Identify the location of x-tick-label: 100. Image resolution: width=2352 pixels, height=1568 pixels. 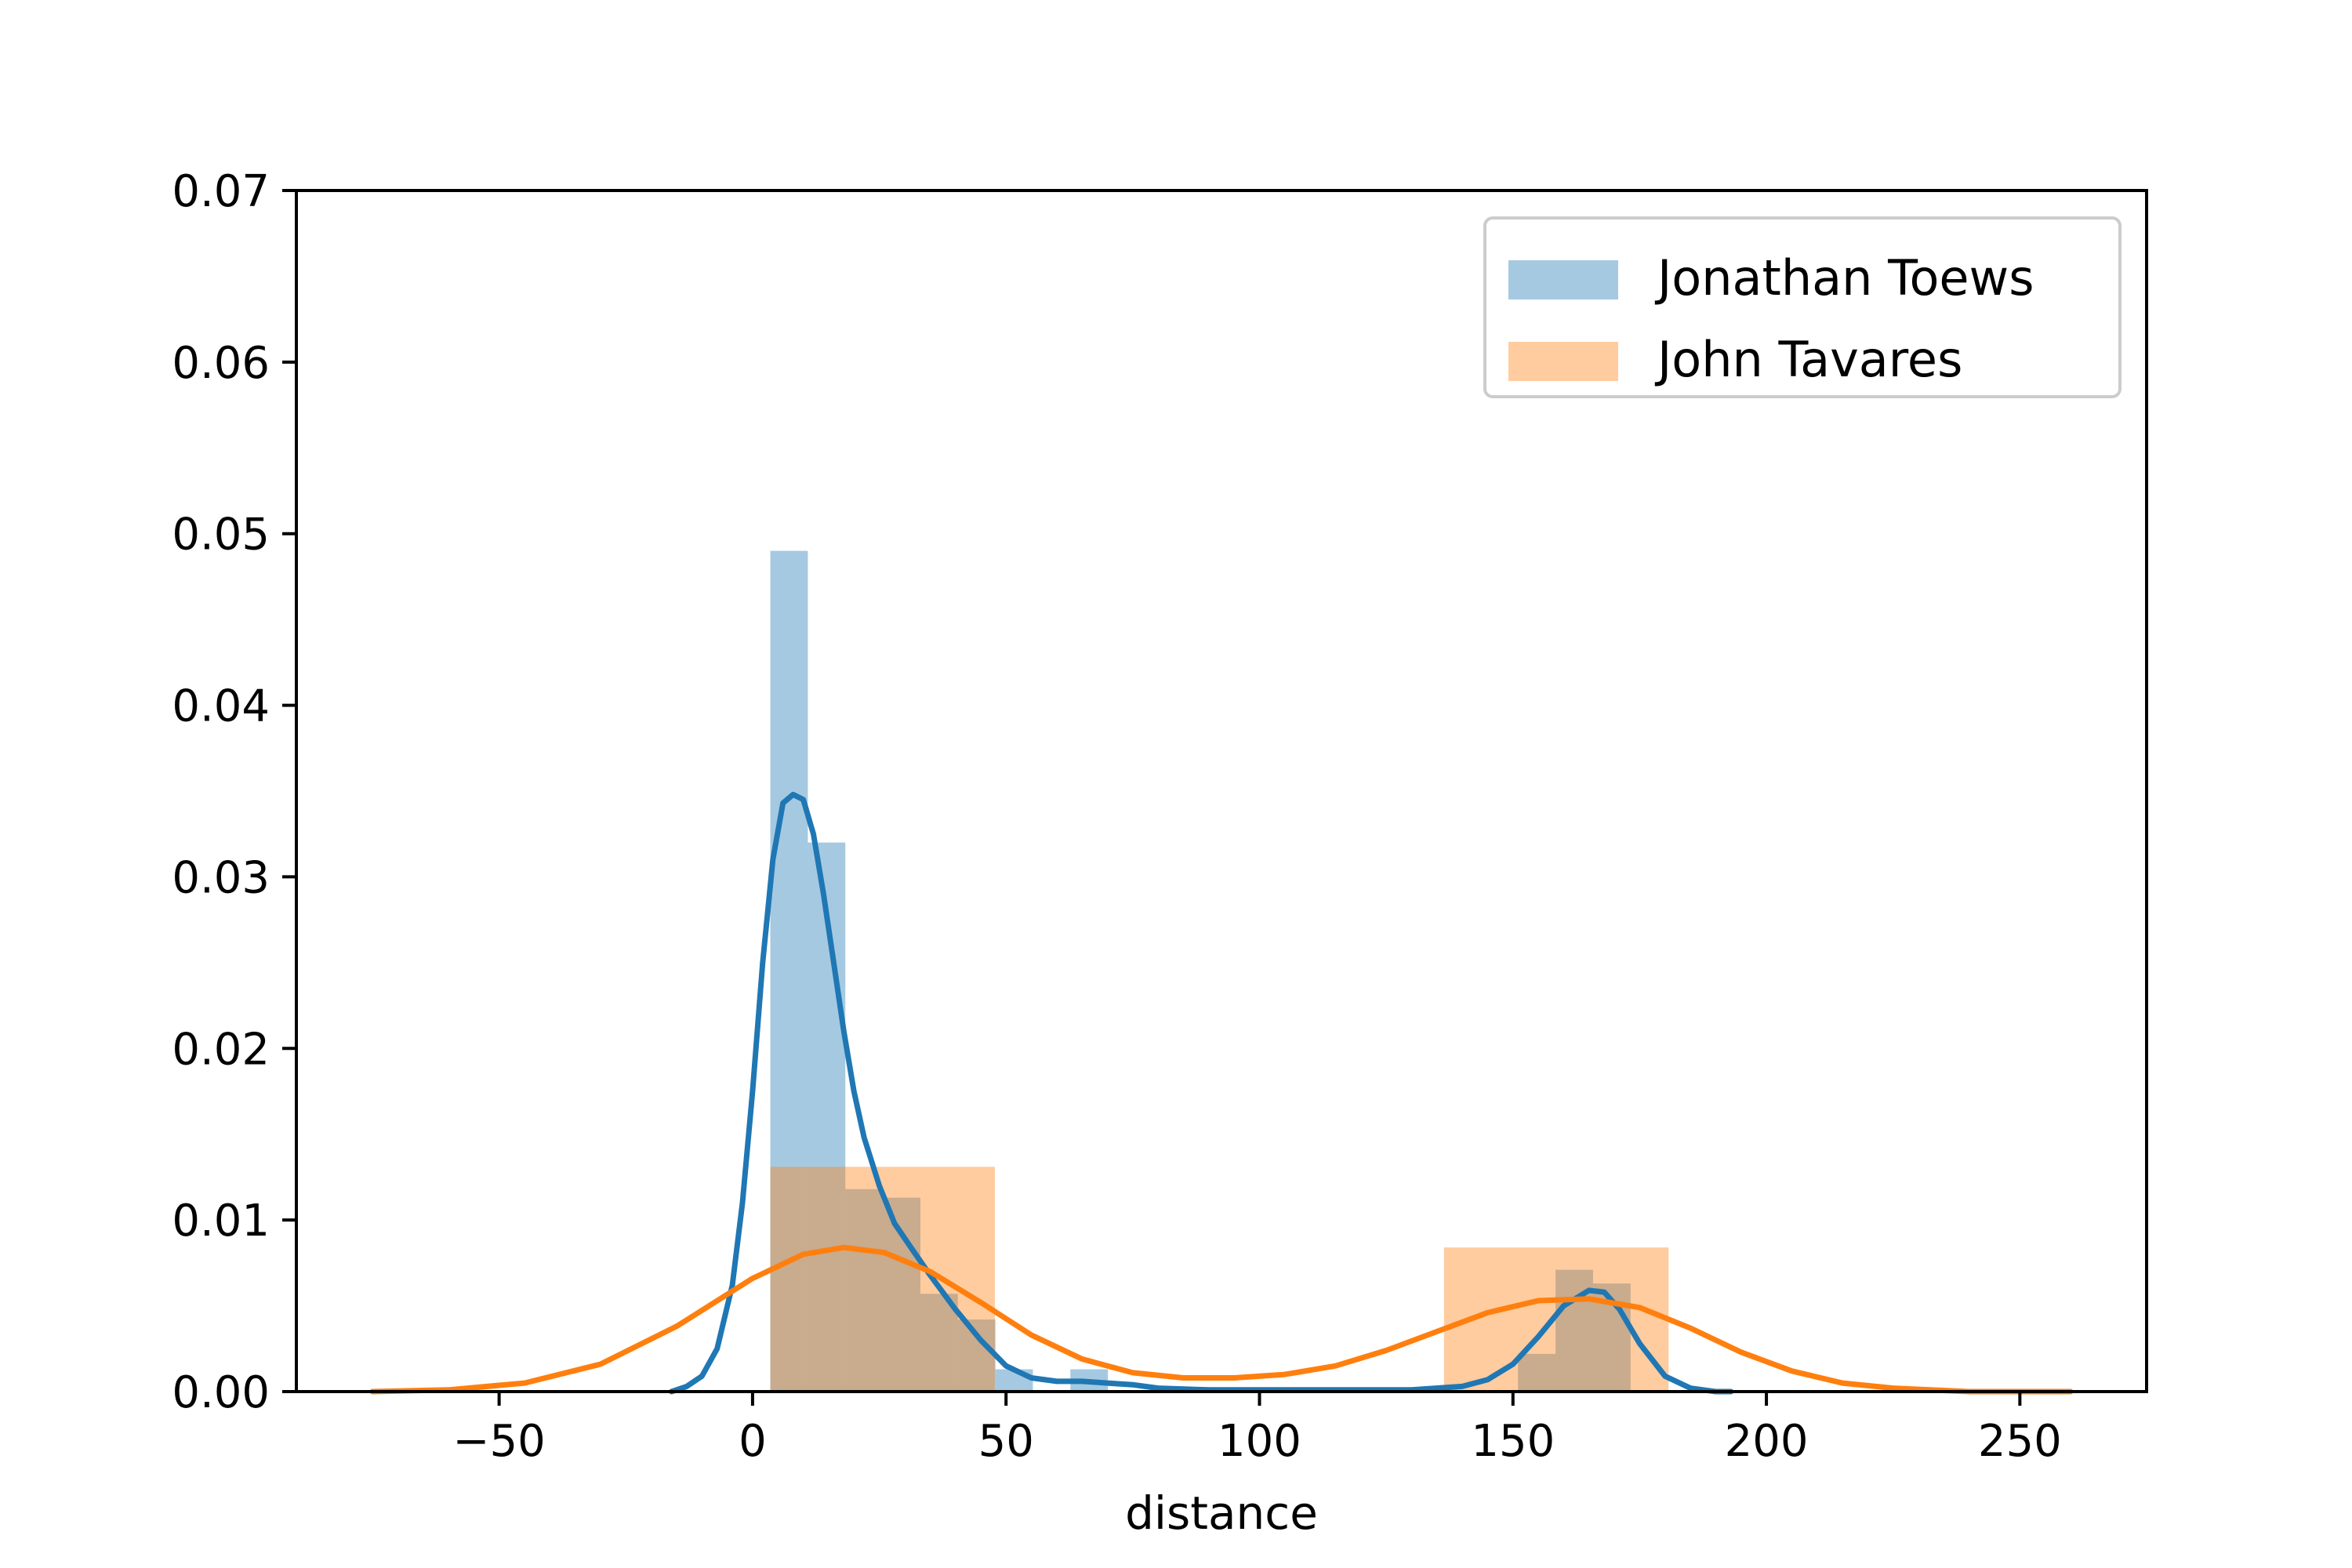
(1259, 1441).